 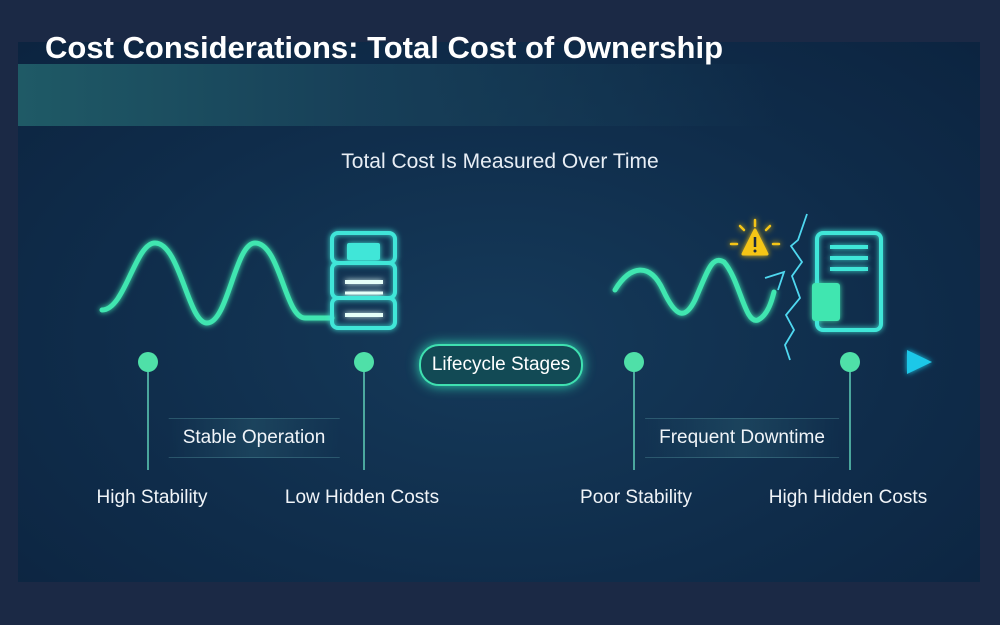 What do you see at coordinates (636, 497) in the screenshot?
I see `milestone-label: Poor Stability` at bounding box center [636, 497].